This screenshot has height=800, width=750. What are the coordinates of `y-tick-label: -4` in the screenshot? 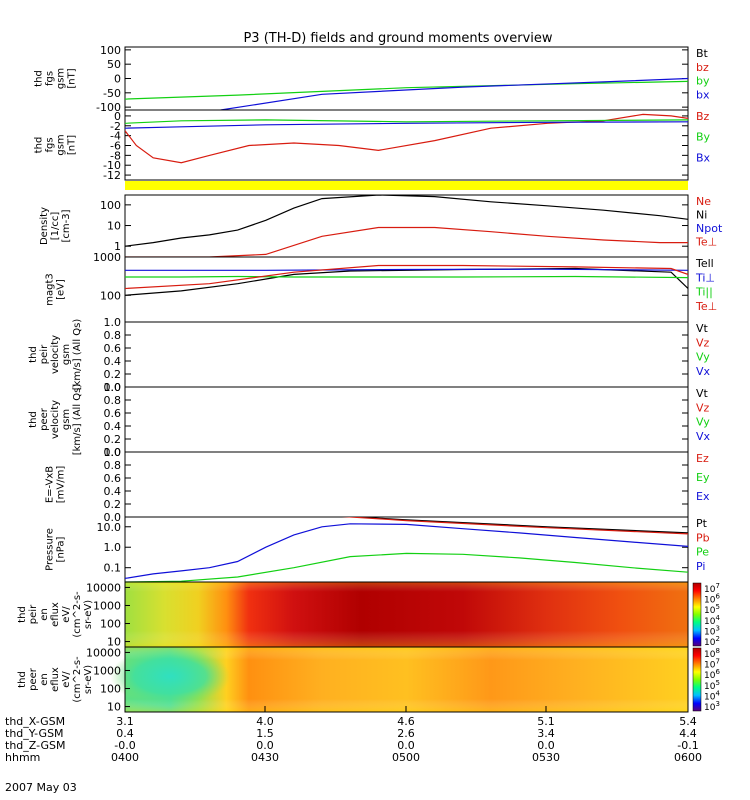 It's located at (115, 136).